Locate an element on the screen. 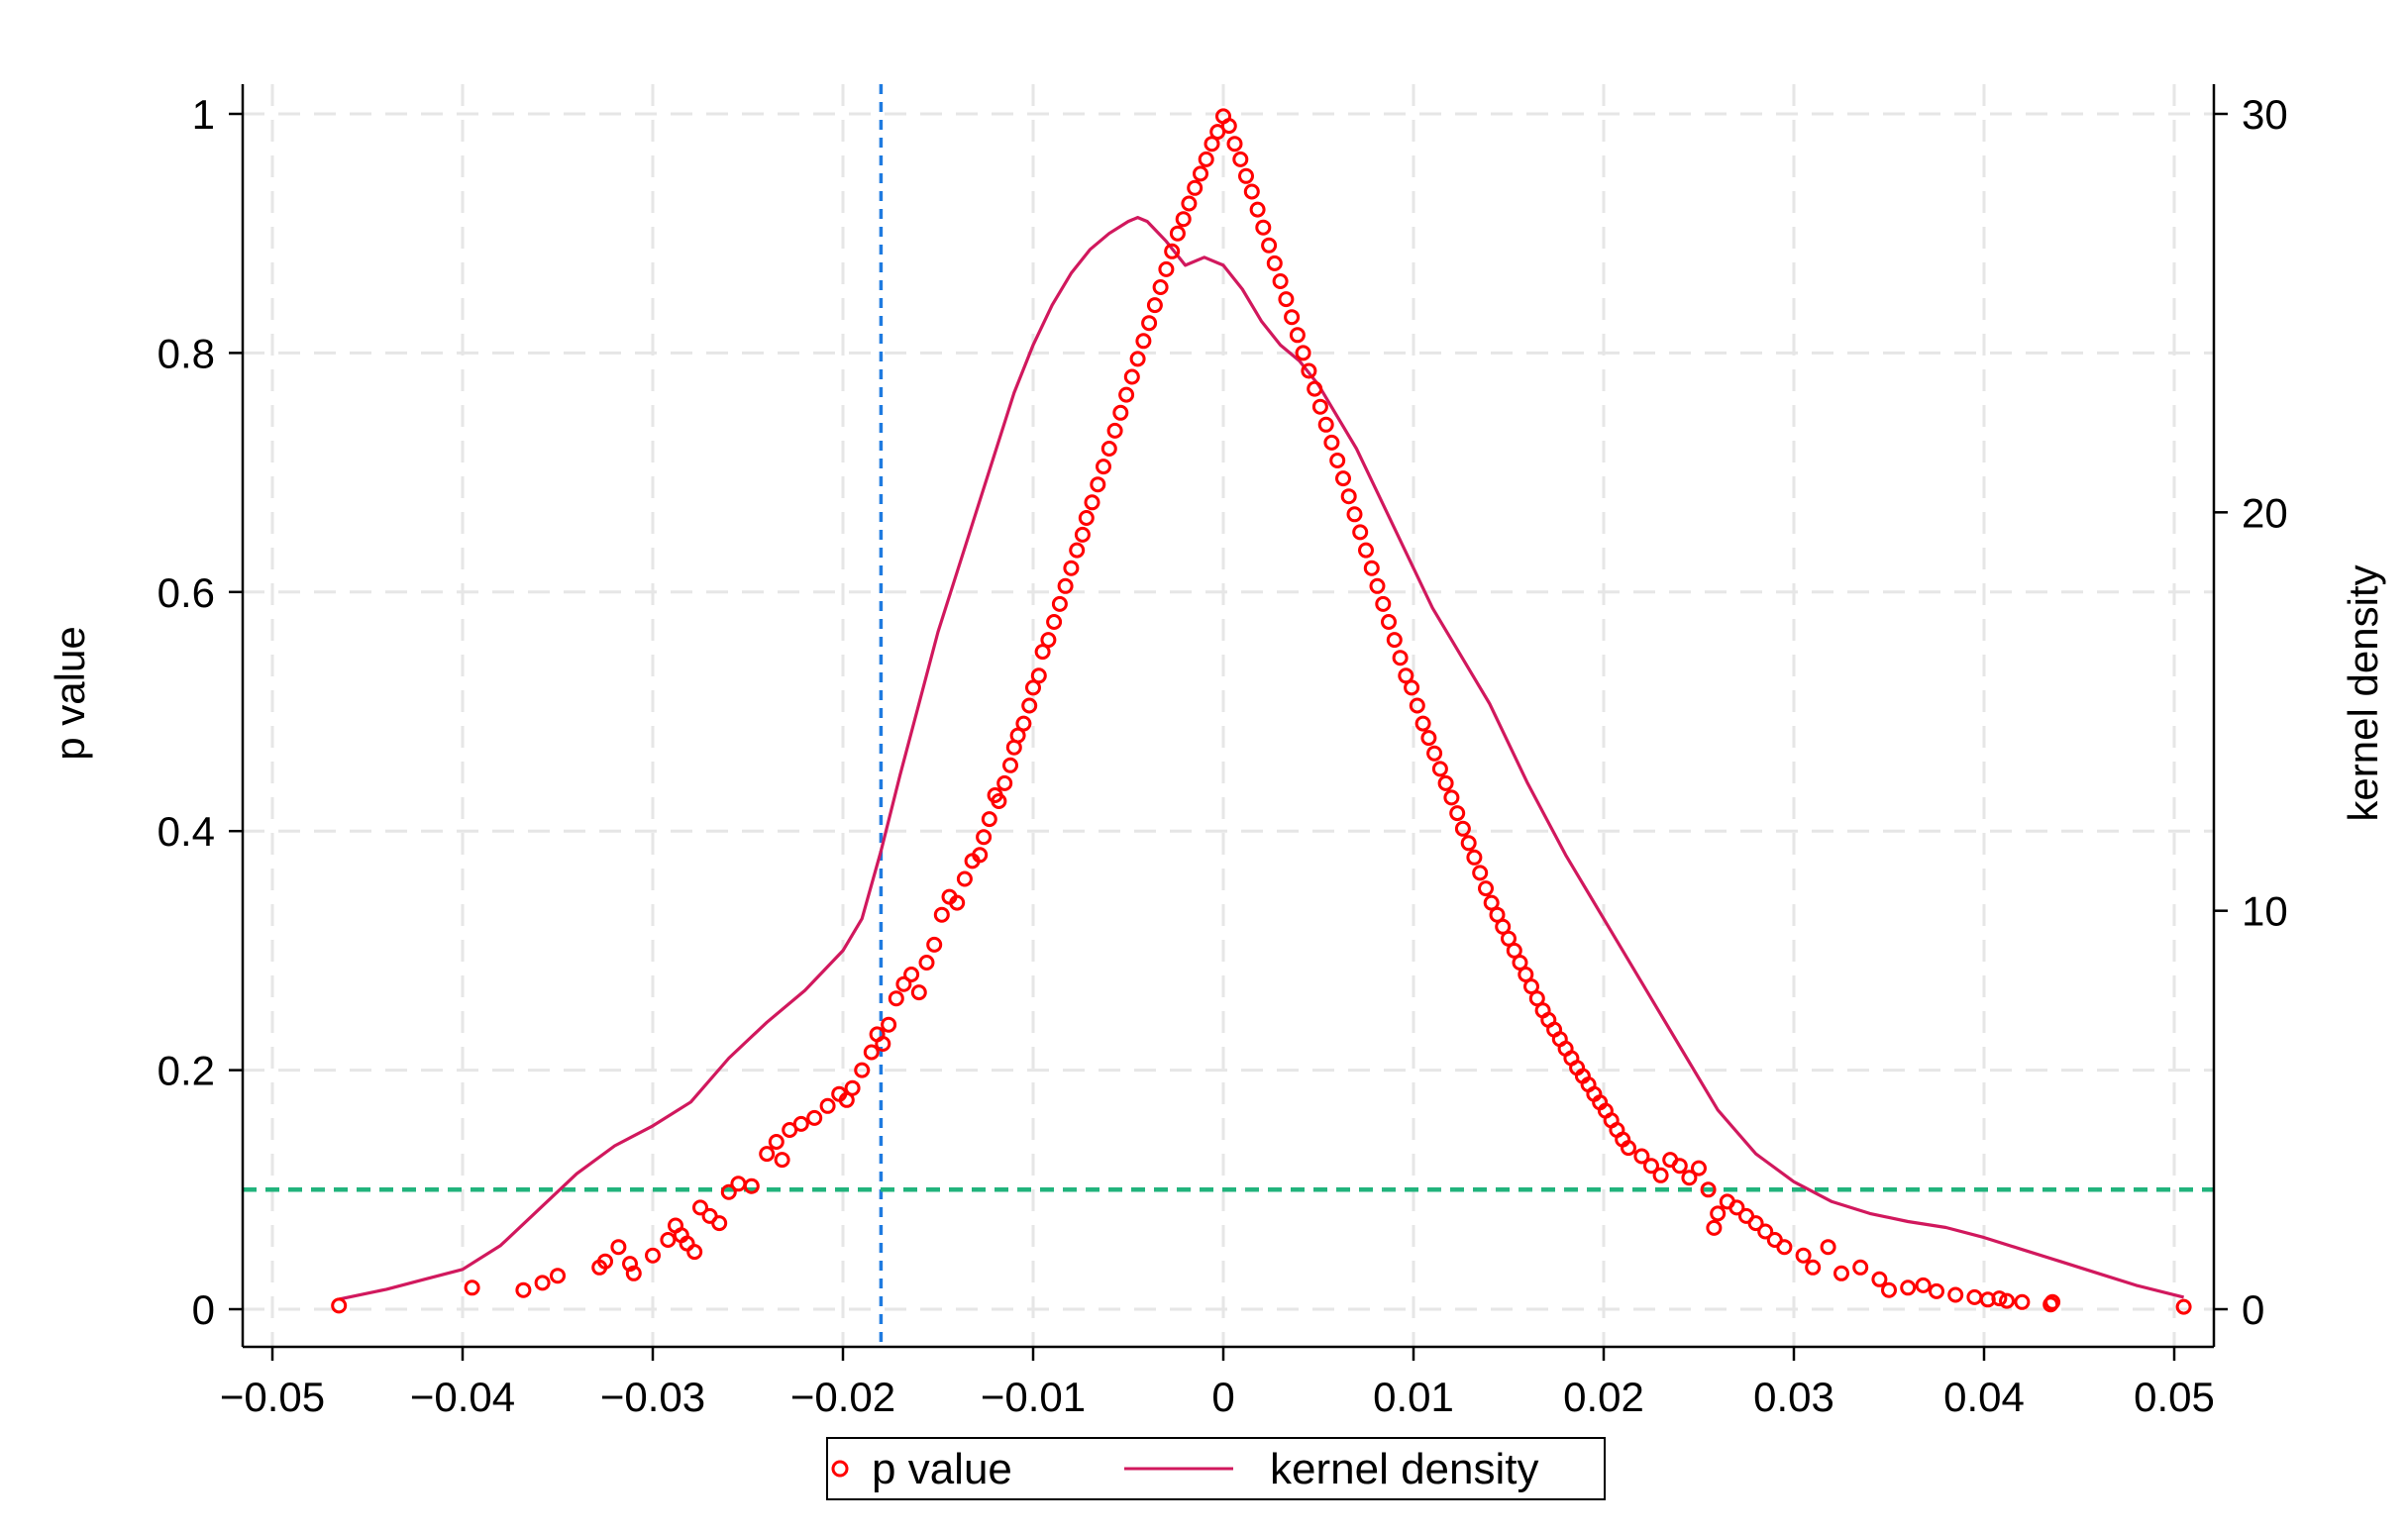 The image size is (2408, 1535). x-tick-label: −0.04 is located at coordinates (462, 1397).